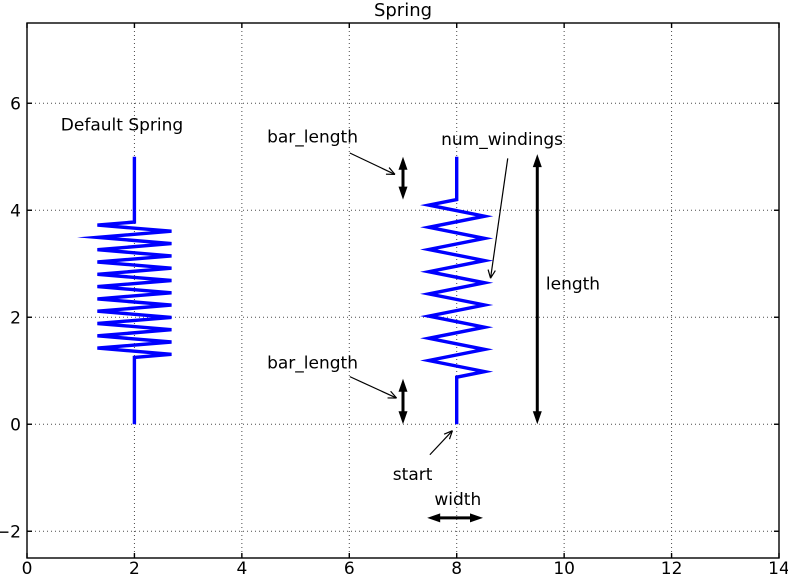 The image size is (788, 577). I want to click on bar-length-bottom-label-arrow, so click(373, 387).